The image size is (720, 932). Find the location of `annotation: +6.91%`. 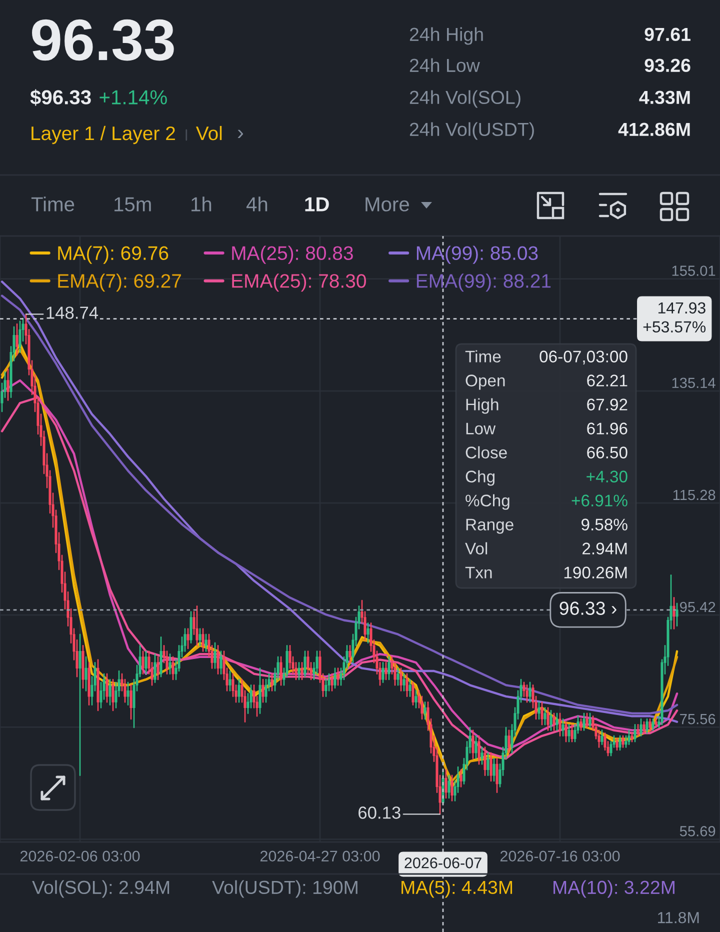

annotation: +6.91% is located at coordinates (600, 500).